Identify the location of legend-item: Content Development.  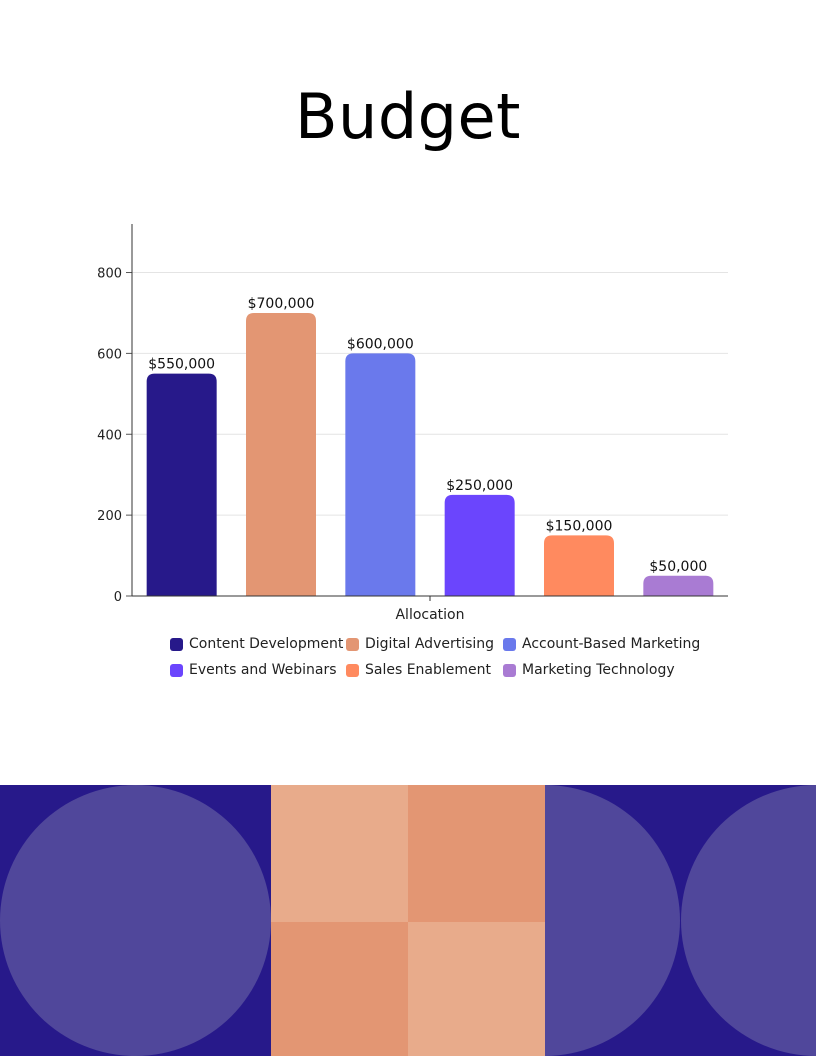
(258, 644).